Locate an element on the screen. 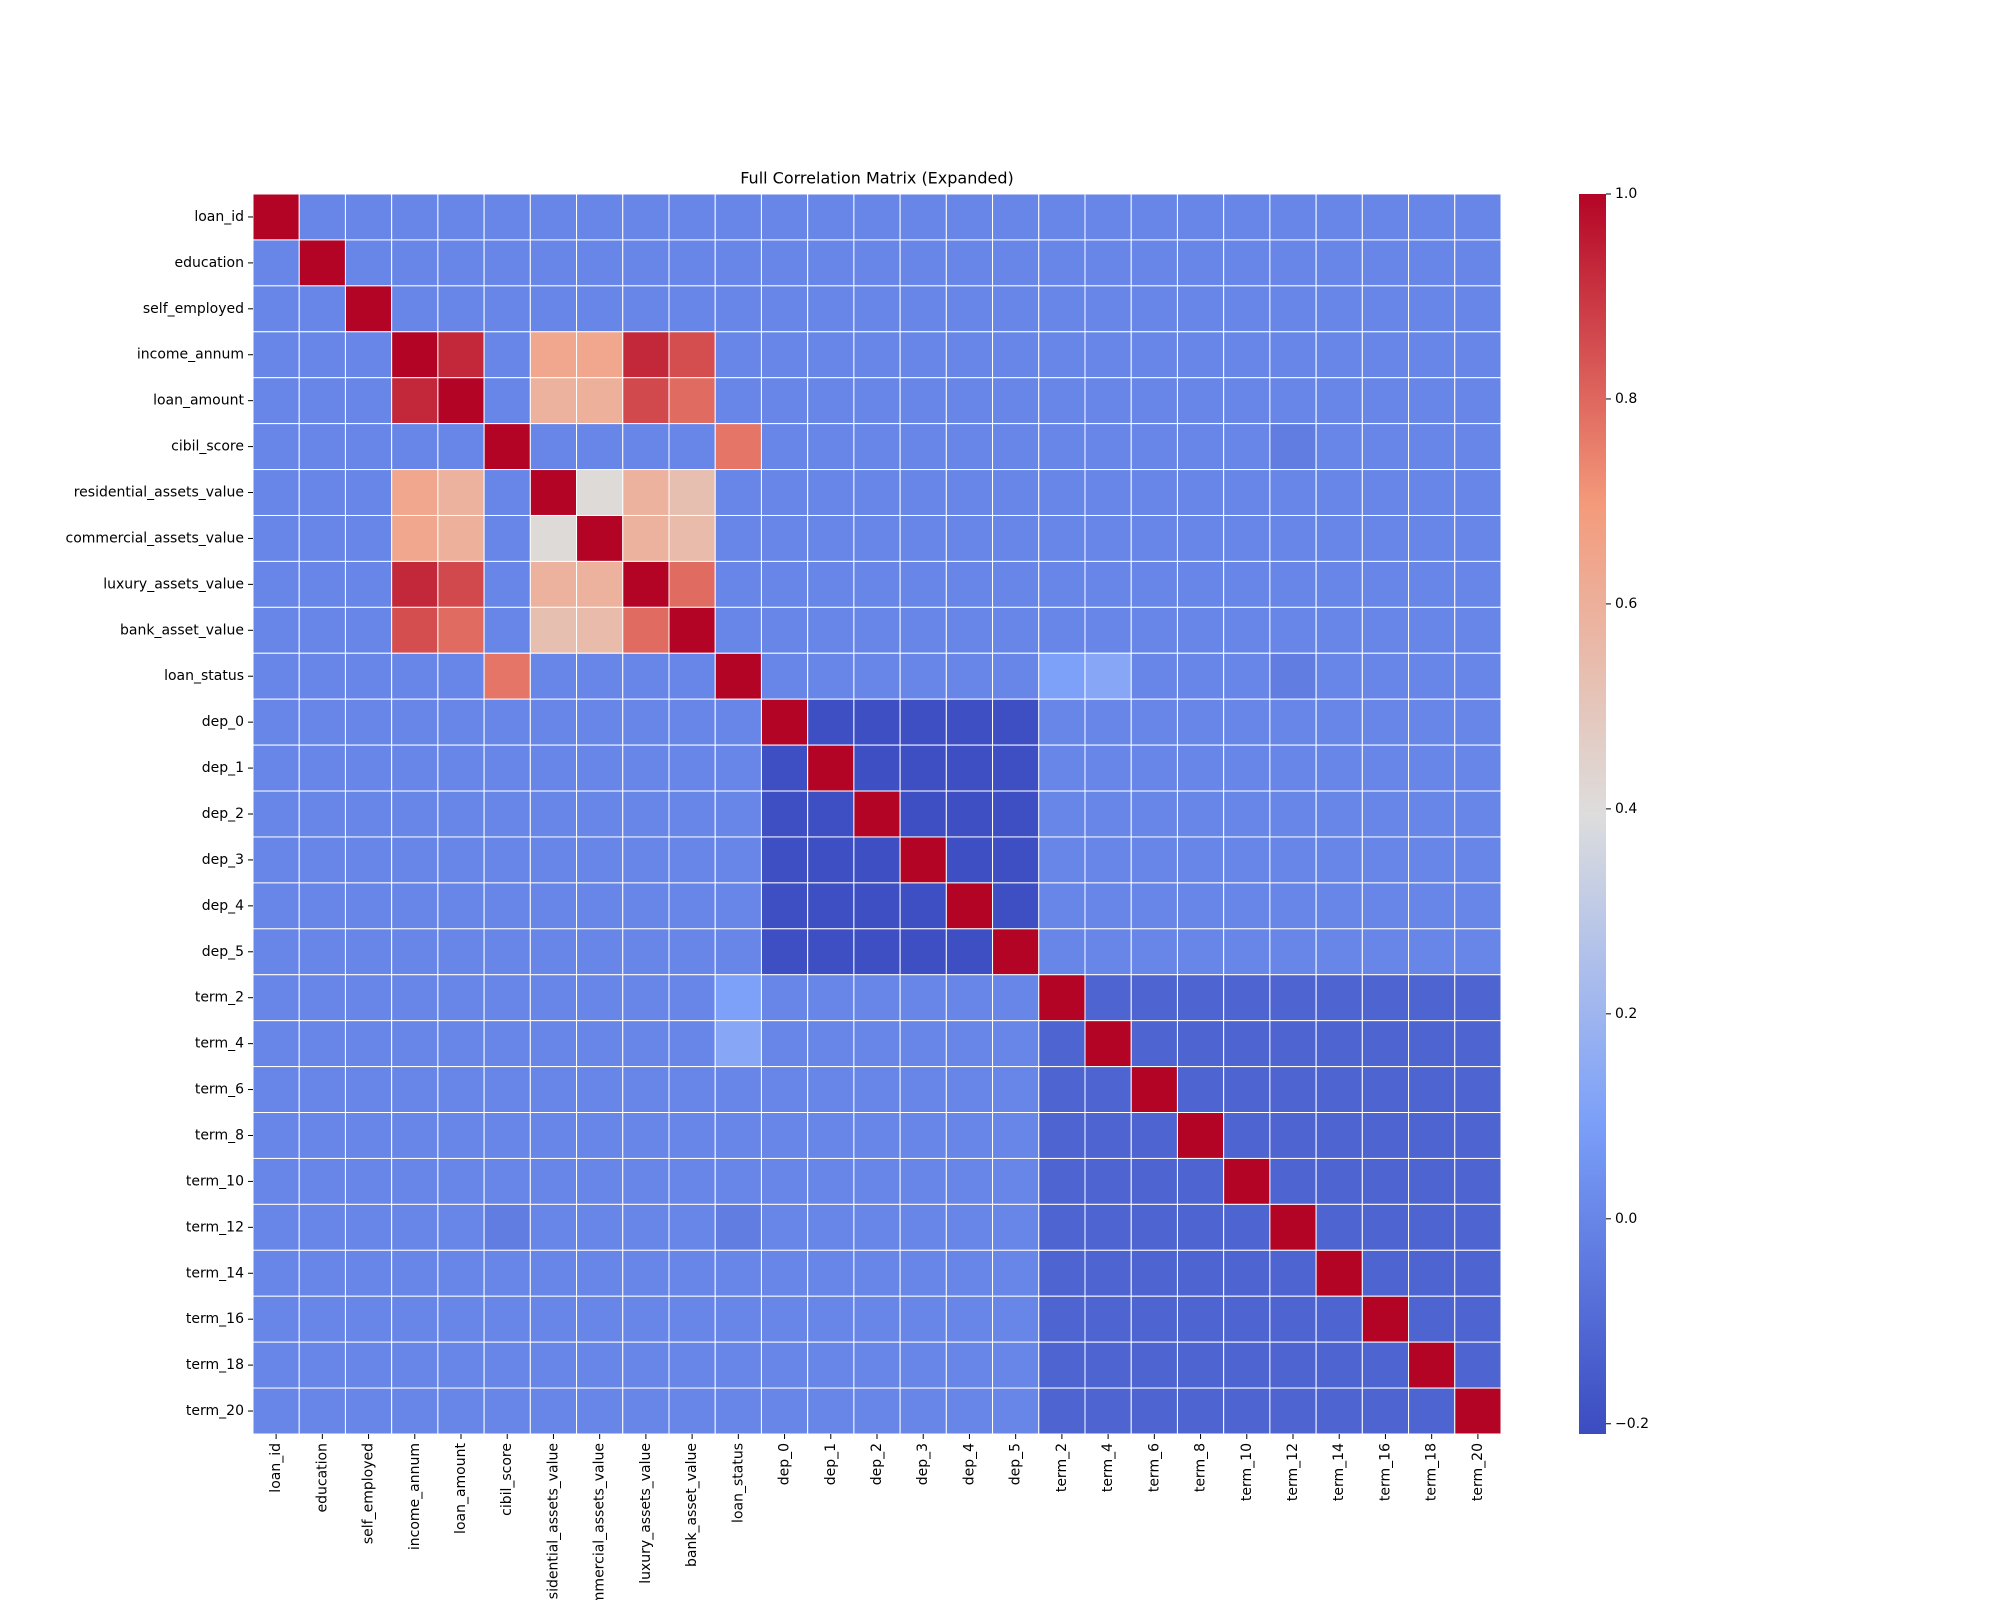  y-tick-label: term_12 is located at coordinates (215, 1227).